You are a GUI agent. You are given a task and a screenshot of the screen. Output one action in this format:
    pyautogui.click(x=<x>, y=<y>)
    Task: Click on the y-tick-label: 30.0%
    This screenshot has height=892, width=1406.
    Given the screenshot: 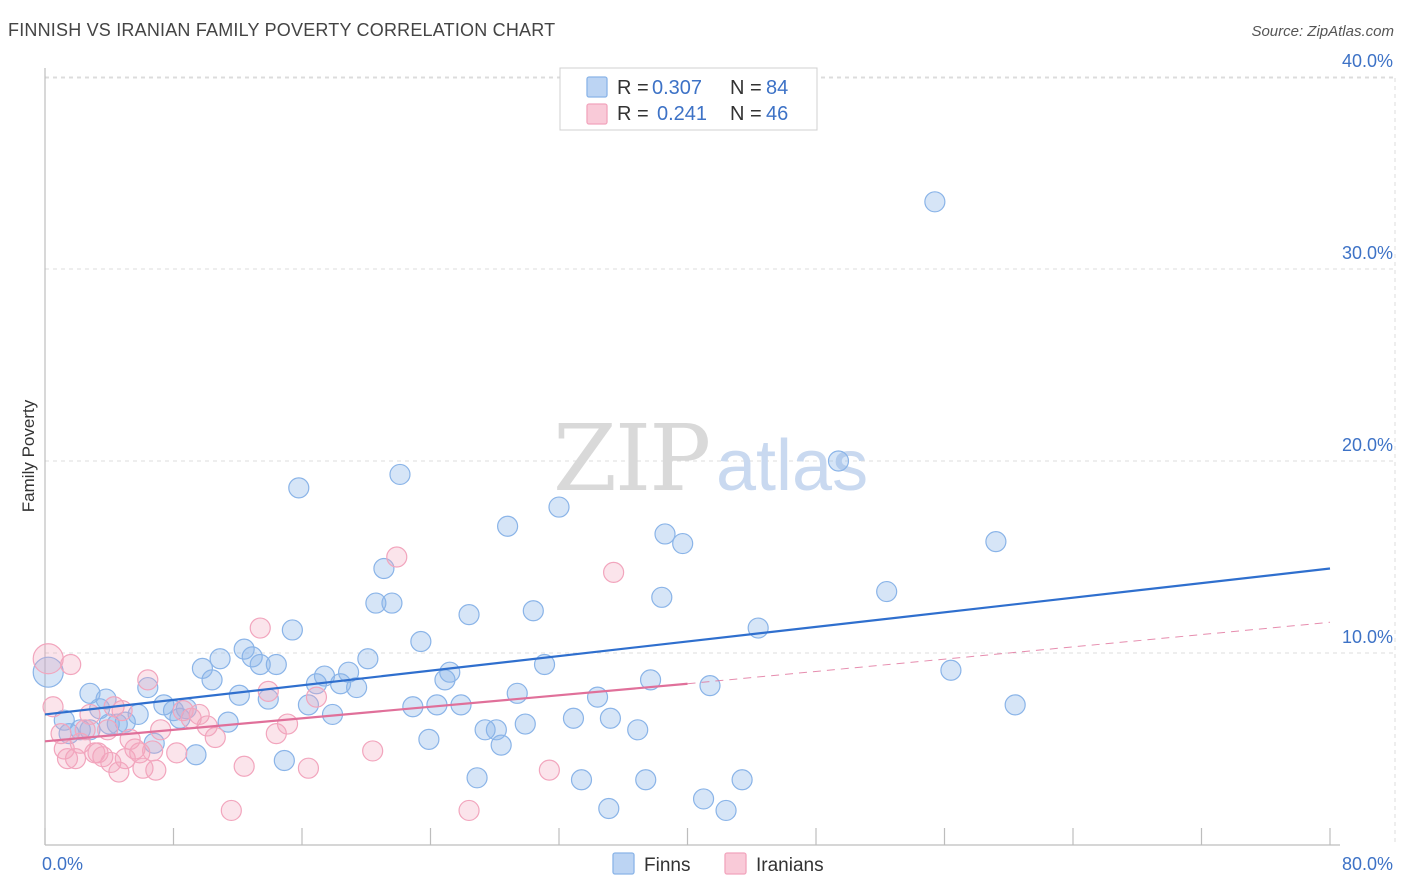 What is the action you would take?
    pyautogui.click(x=1367, y=253)
    